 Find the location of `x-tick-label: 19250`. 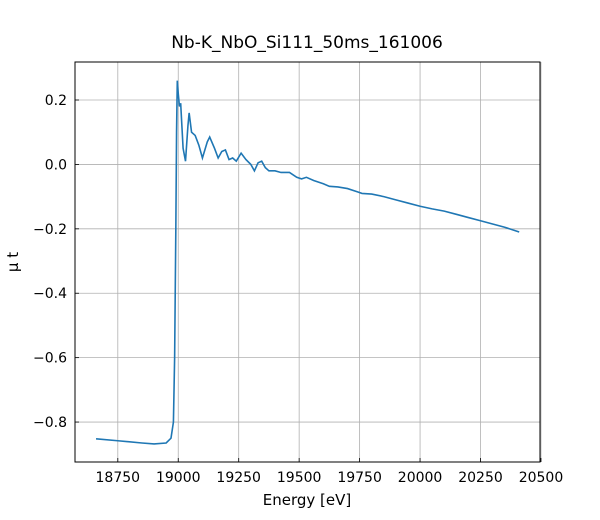

x-tick-label: 19250 is located at coordinates (238, 478).